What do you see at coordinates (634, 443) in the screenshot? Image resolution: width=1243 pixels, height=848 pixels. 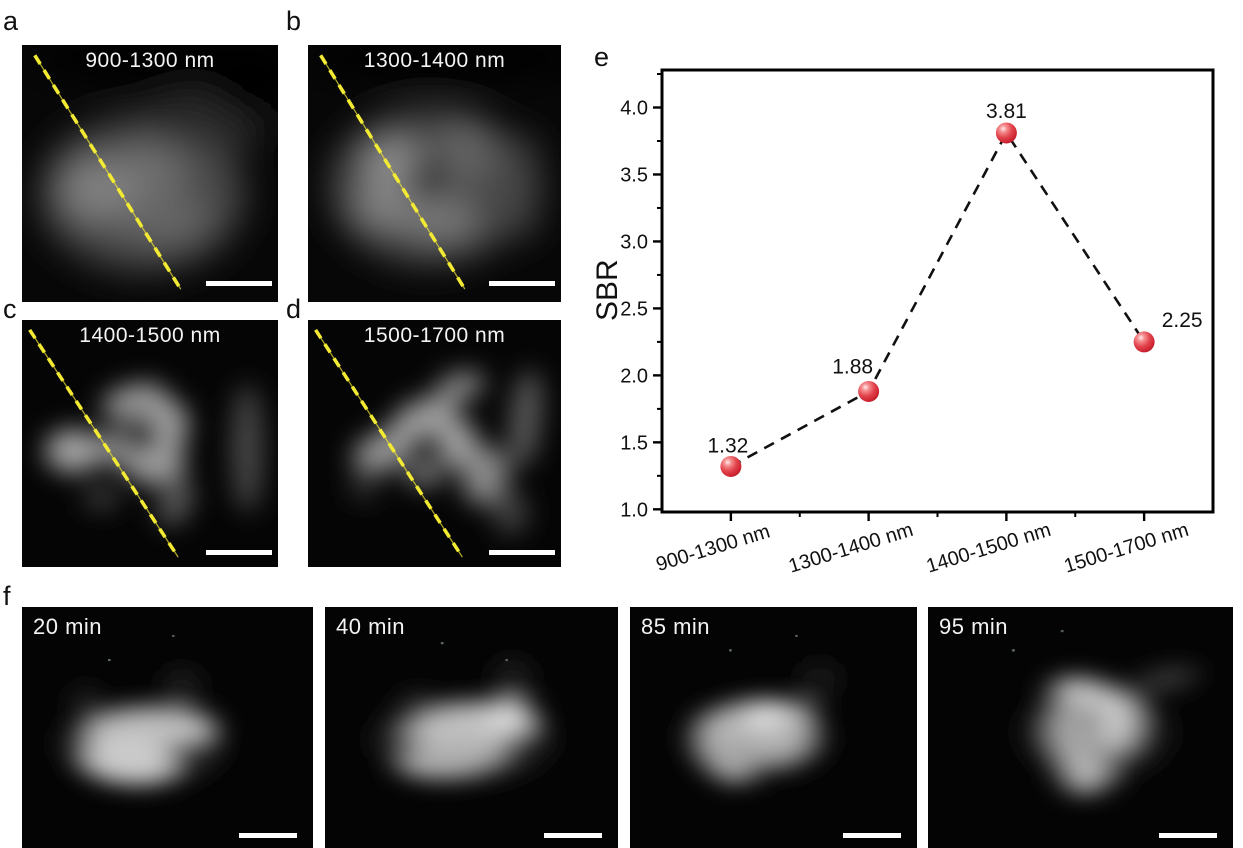 I see `svg-text: 1.5` at bounding box center [634, 443].